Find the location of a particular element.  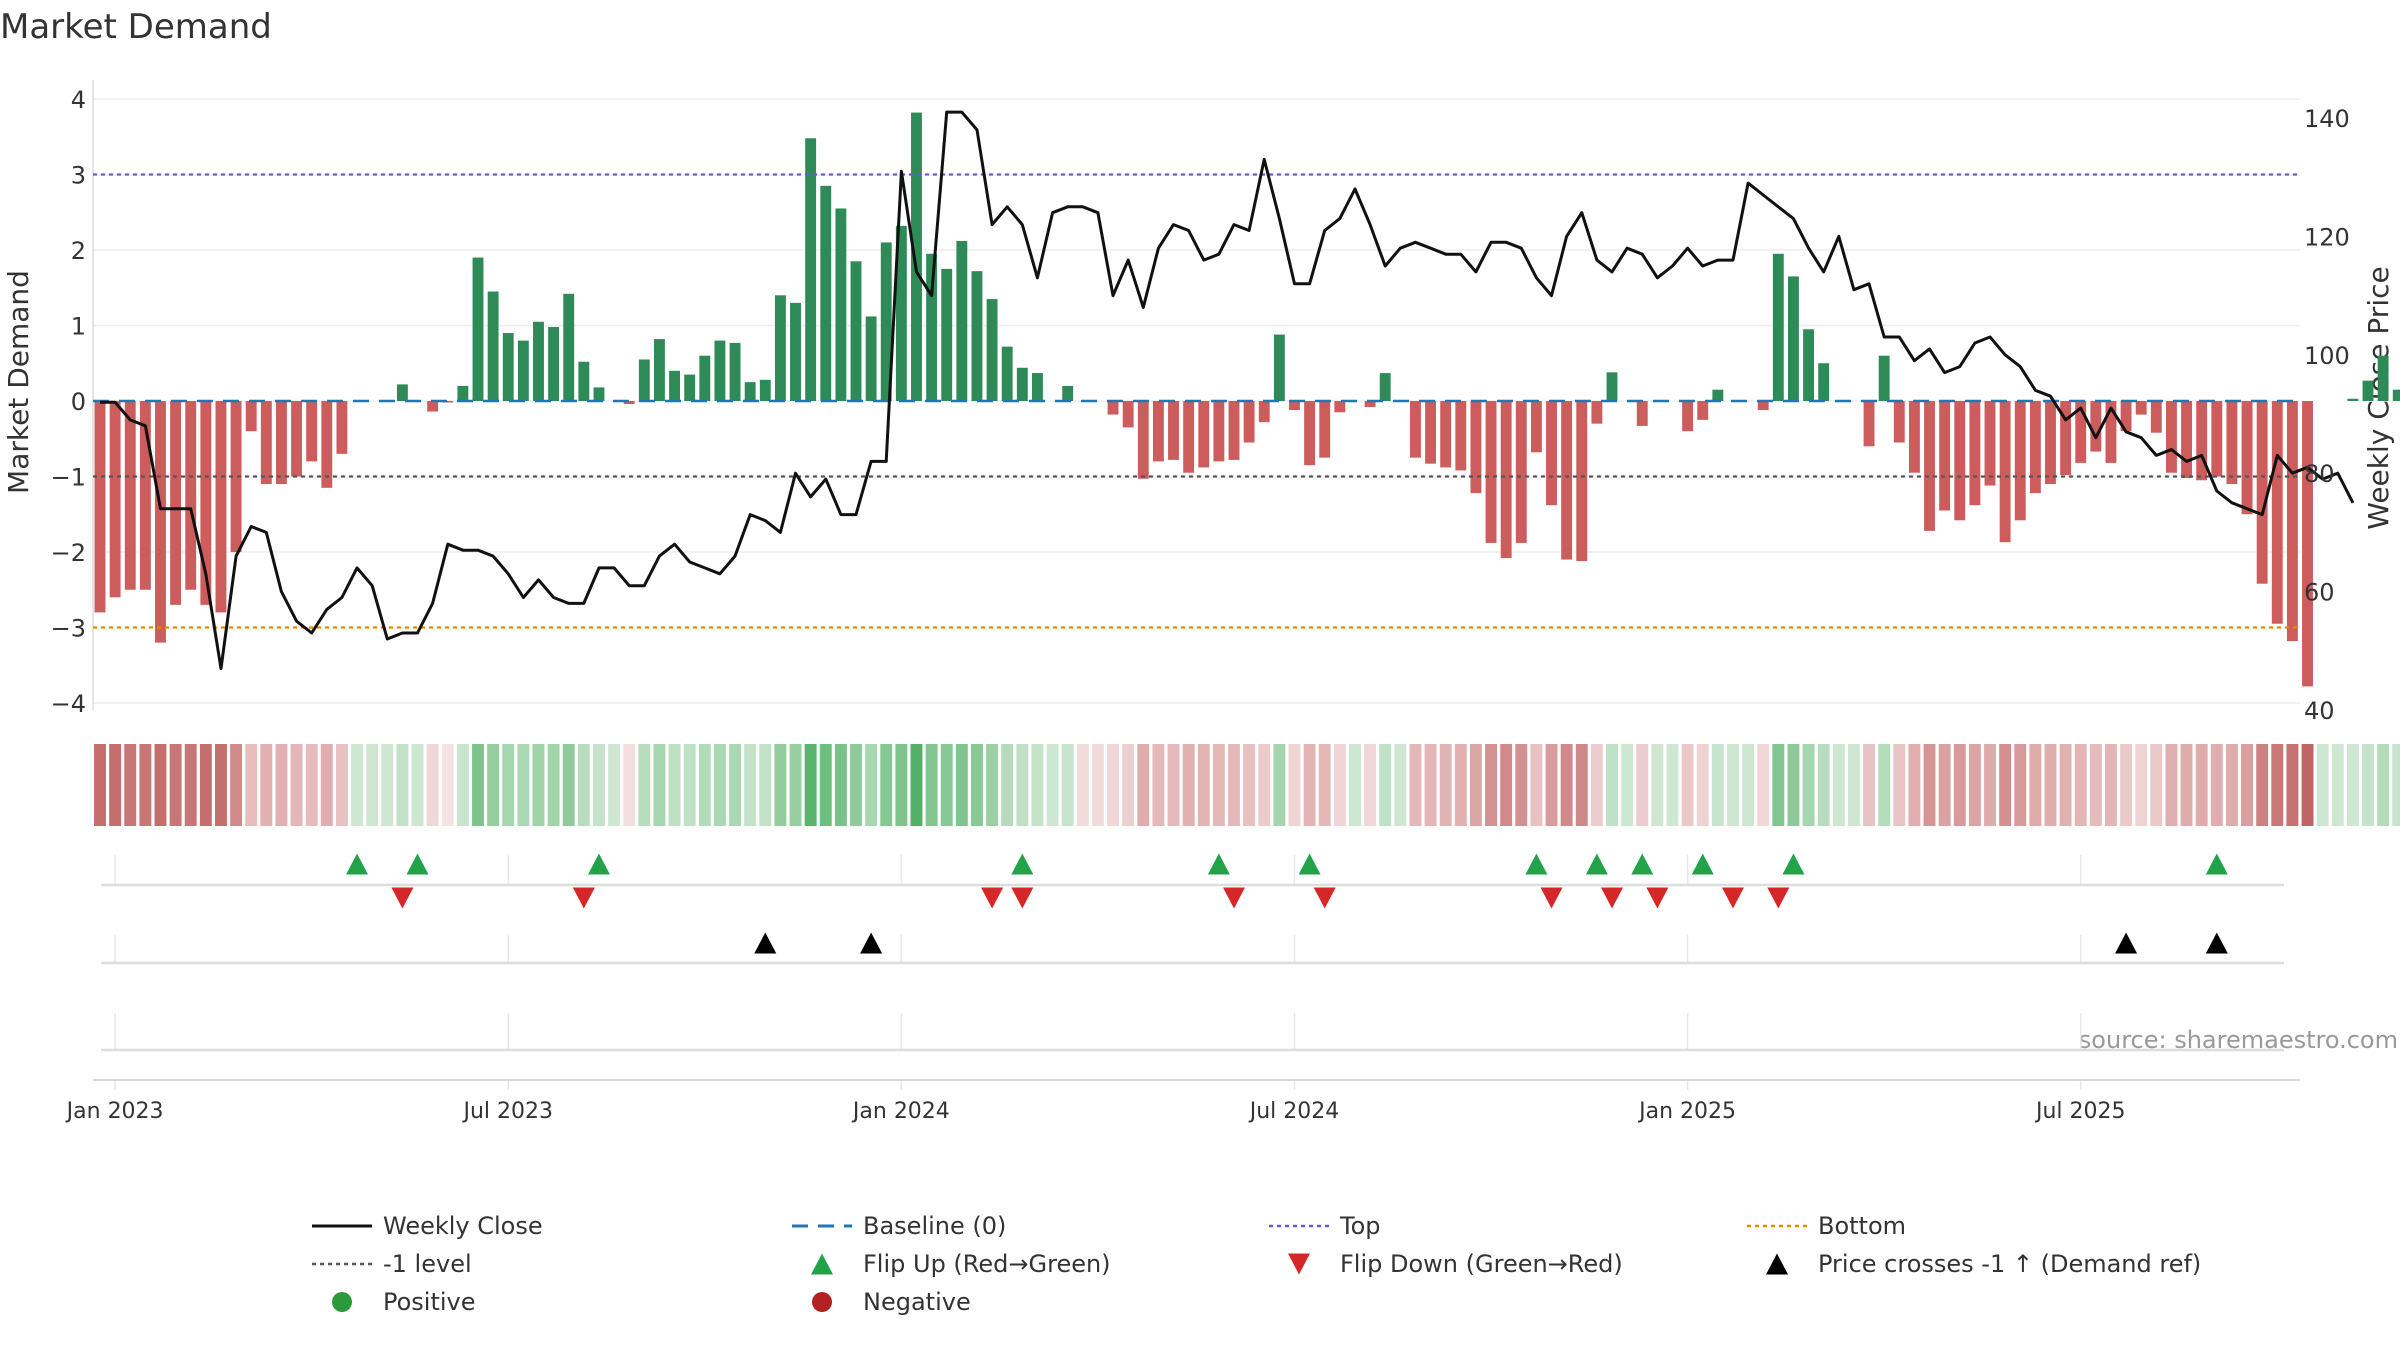

left-tick-label: 0 is located at coordinates (78, 402).